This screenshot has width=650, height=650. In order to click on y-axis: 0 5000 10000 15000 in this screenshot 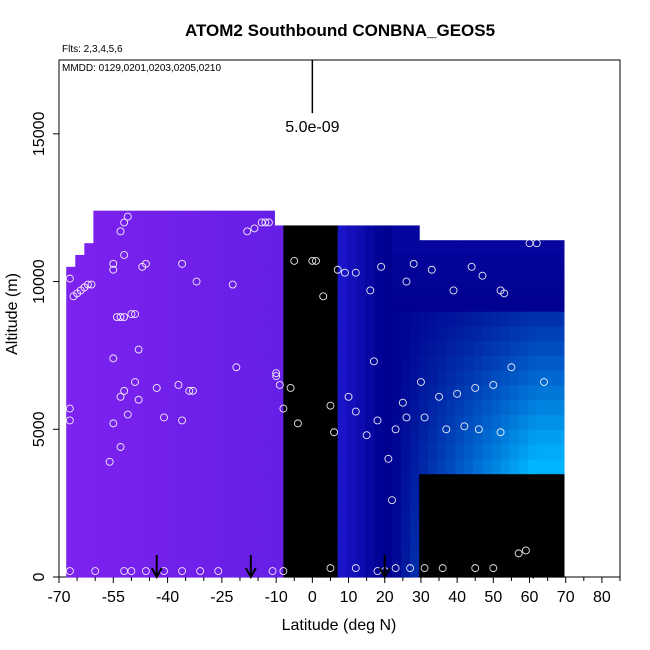, I will do `click(45, 346)`.